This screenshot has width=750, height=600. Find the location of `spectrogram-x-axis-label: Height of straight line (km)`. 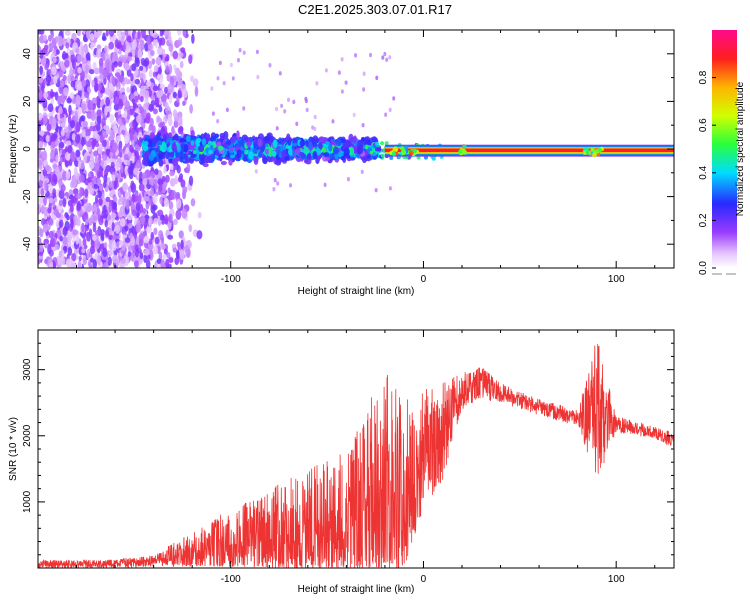

spectrogram-x-axis-label: Height of straight line (km) is located at coordinates (356, 291).